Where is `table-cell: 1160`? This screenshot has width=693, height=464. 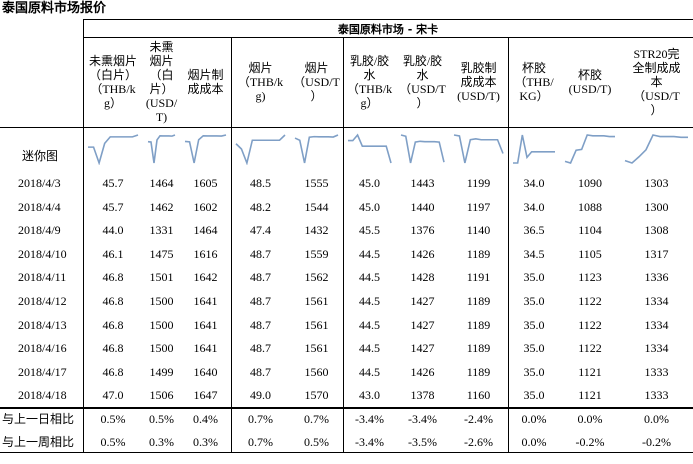 table-cell: 1160 is located at coordinates (478, 395).